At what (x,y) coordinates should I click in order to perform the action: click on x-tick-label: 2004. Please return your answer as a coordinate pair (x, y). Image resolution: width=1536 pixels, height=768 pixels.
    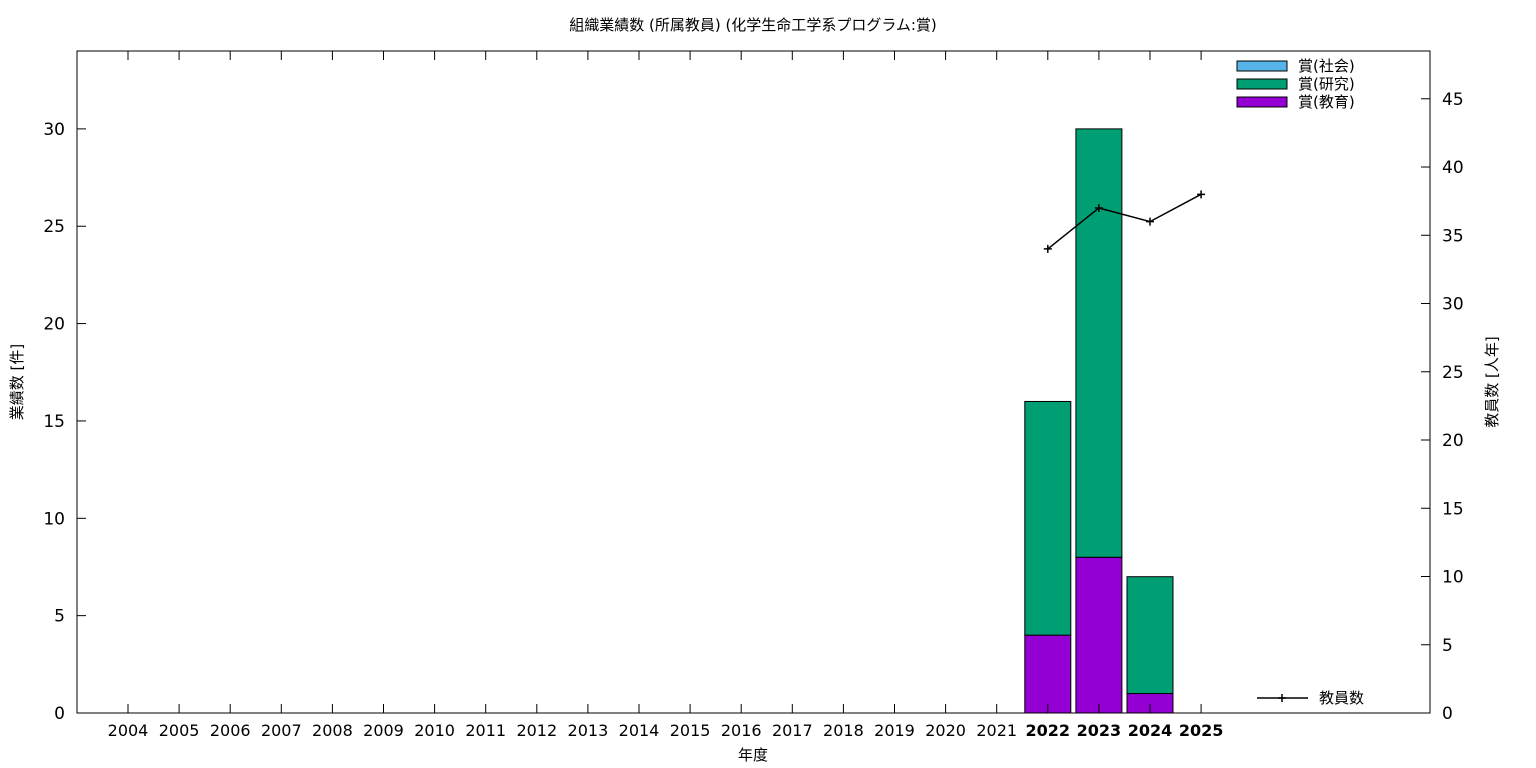
    Looking at the image, I should click on (128, 730).